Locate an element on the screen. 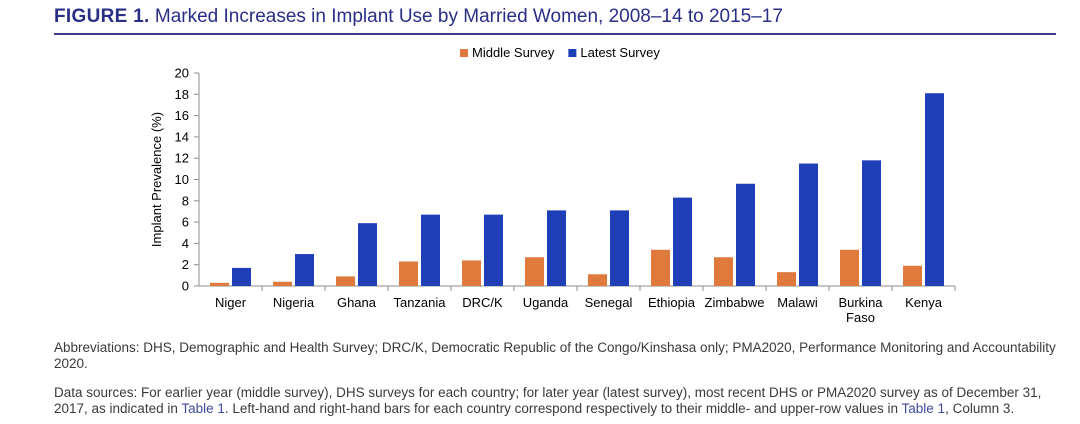 The width and height of the screenshot is (1080, 424). y-tick-label: 14 is located at coordinates (182, 136).